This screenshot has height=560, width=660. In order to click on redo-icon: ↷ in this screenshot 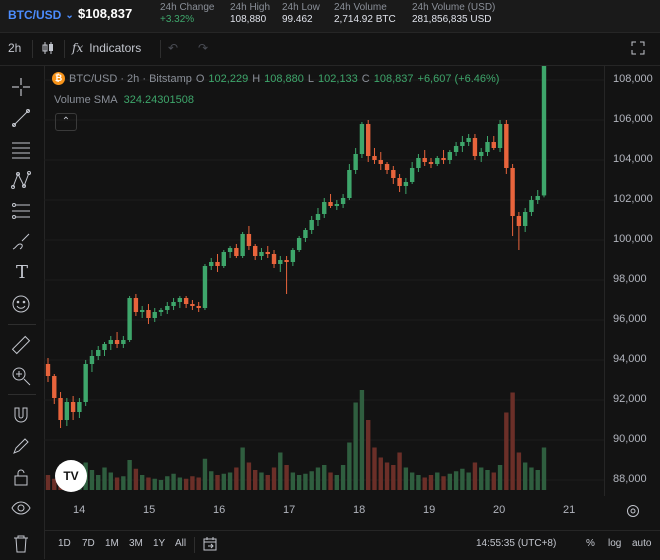, I will do `click(203, 48)`.